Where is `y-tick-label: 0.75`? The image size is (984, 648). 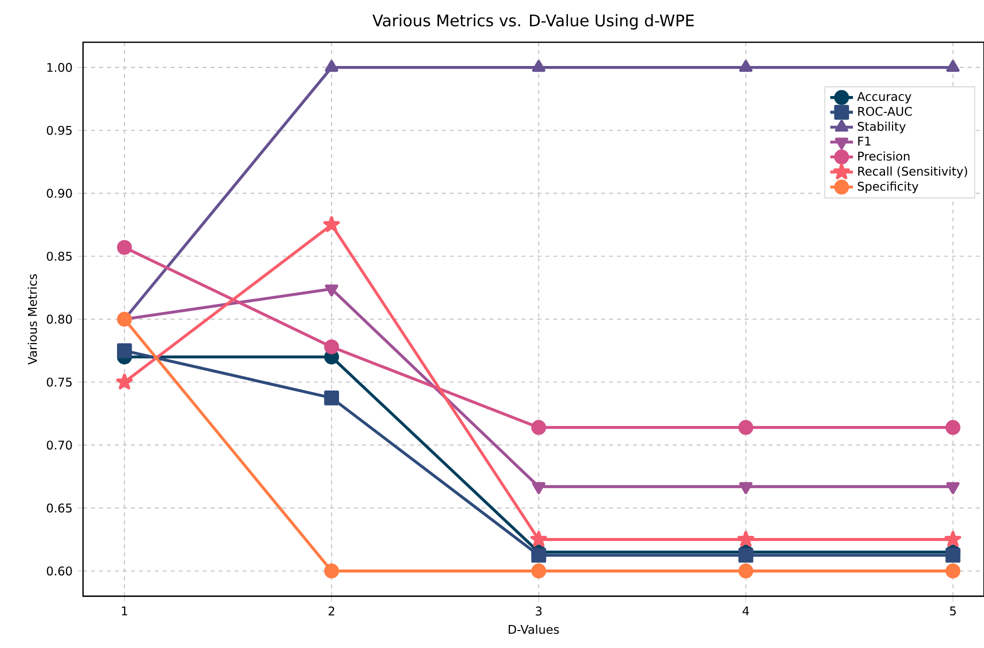 y-tick-label: 0.75 is located at coordinates (59, 382).